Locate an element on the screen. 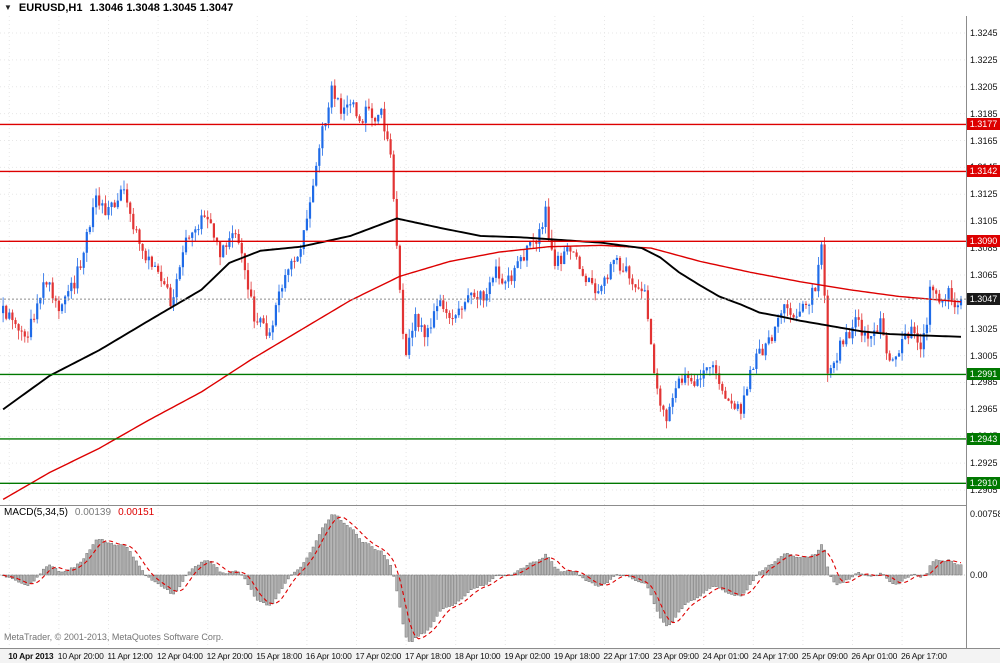  time-axis-label: 24 Apr 17:00 is located at coordinates (775, 656).